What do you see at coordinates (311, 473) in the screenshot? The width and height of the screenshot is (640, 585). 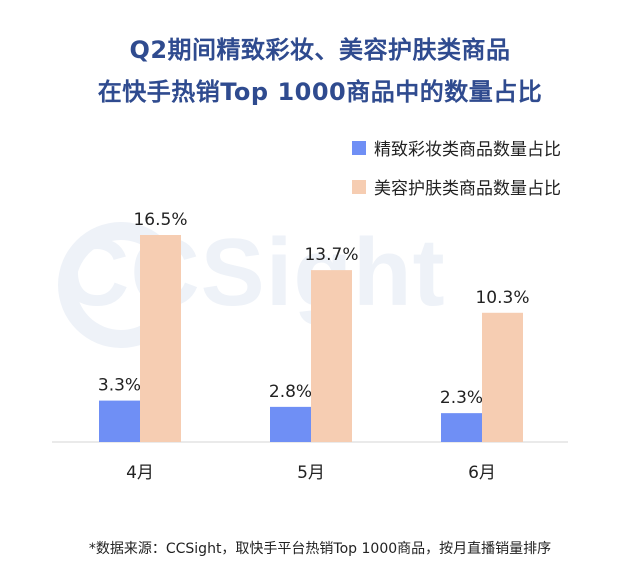 I see `x-tick-label-2: 5月` at bounding box center [311, 473].